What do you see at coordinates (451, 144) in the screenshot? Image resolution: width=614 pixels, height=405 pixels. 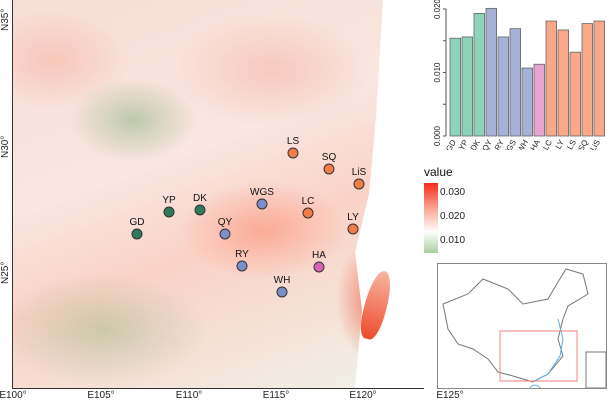 I see `bar-x-tick-label: GD` at bounding box center [451, 144].